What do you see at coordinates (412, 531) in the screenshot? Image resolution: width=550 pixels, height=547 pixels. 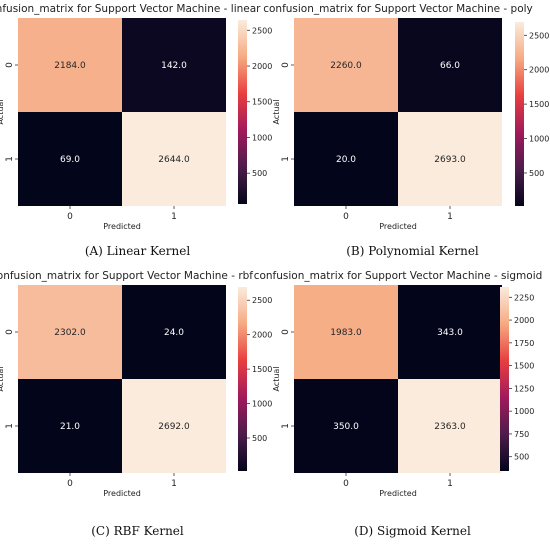 I see `caption-d: (D) Sigmoid Kernel` at bounding box center [412, 531].